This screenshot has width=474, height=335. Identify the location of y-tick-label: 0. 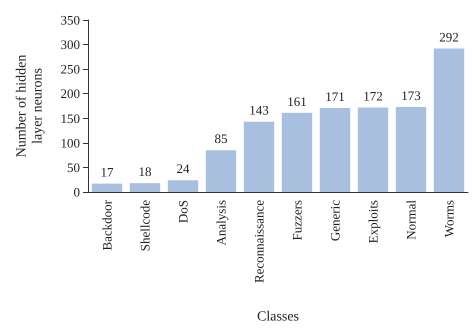
(77, 192).